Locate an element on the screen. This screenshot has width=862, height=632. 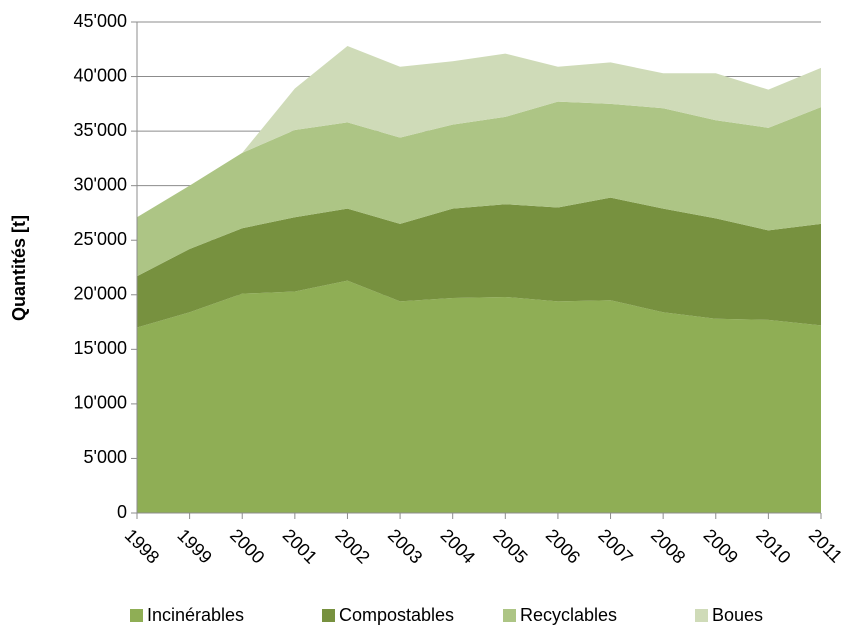
y-tick-label: 10'000 is located at coordinates (101, 403).